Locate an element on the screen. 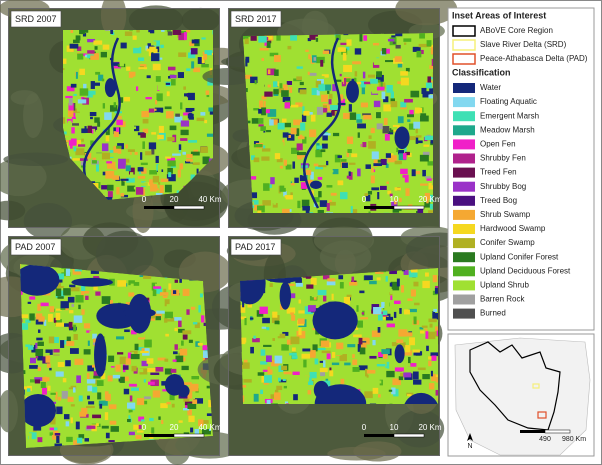 The width and height of the screenshot is (602, 465). terrain is located at coordinates (377, 451).